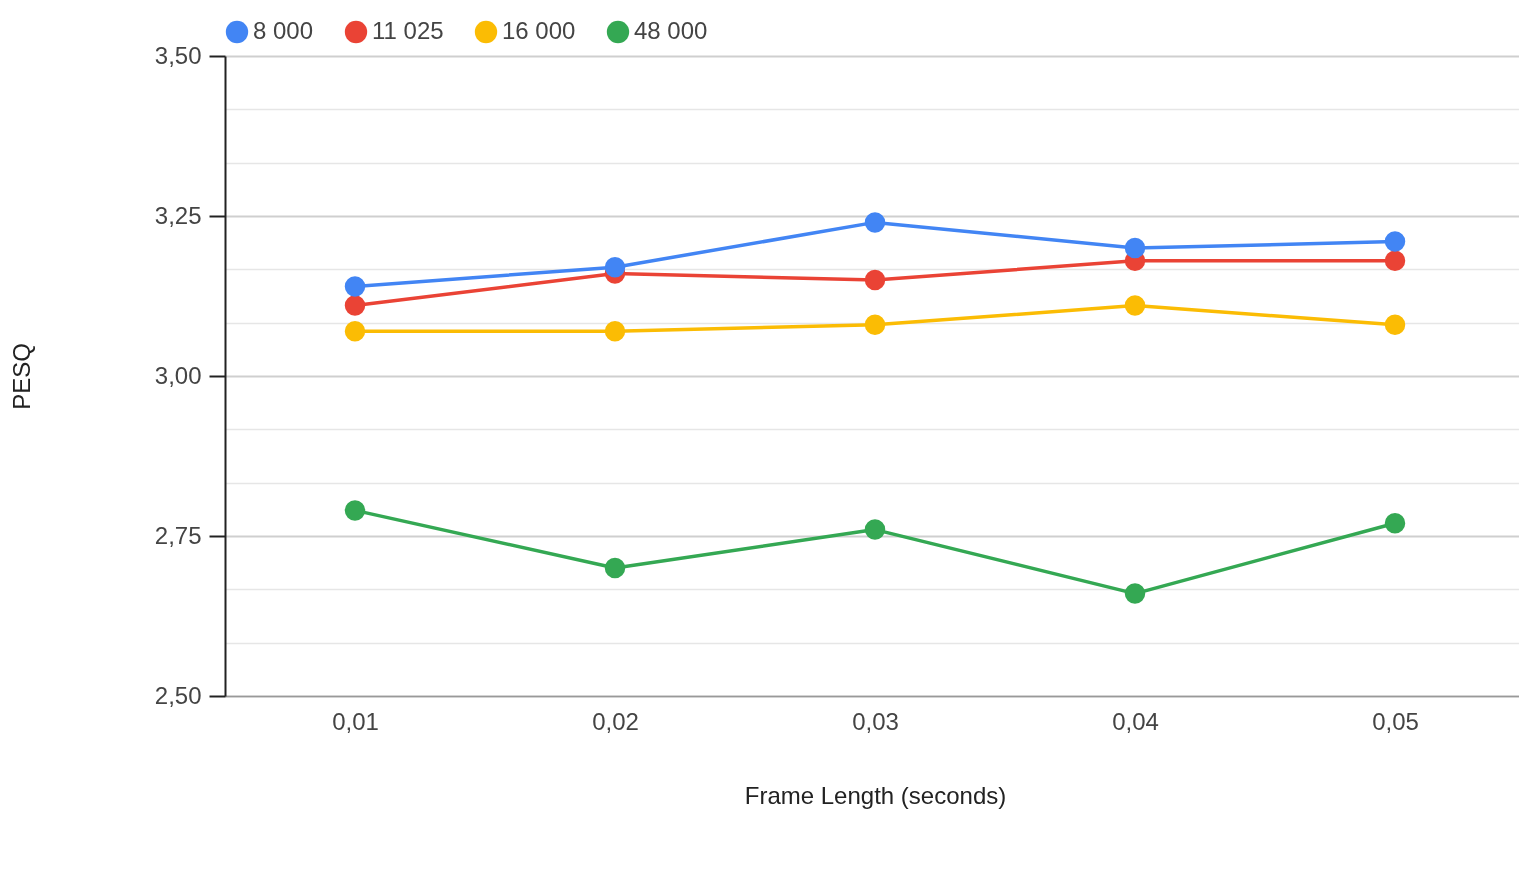  I want to click on x-axis-title: Frame Length (seconds), so click(875, 795).